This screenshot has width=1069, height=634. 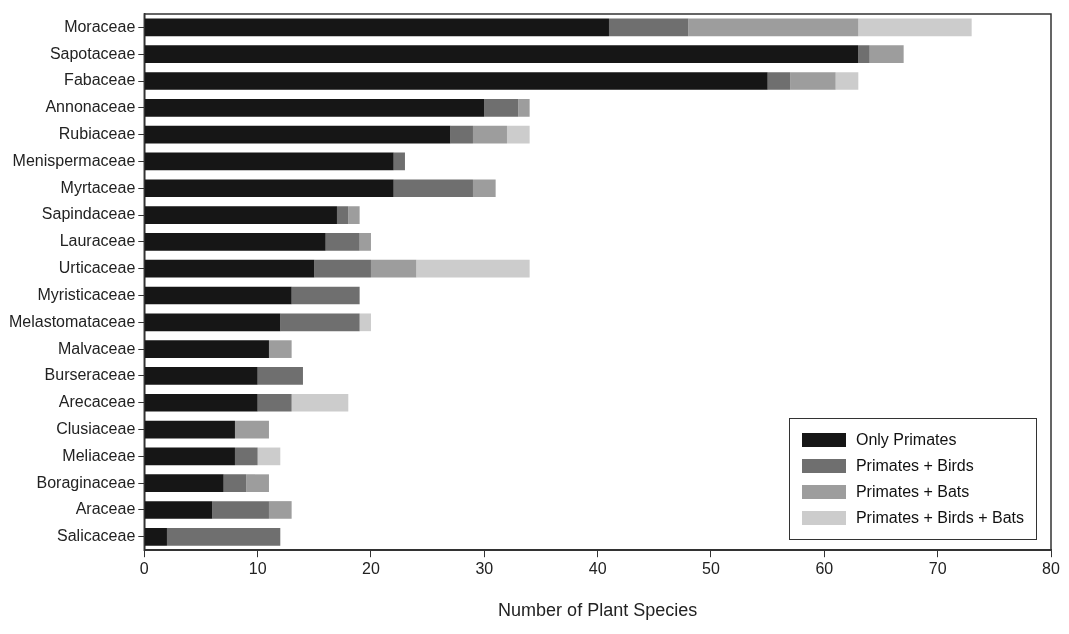 What do you see at coordinates (105, 509) in the screenshot?
I see `y-tick-label: Araceae` at bounding box center [105, 509].